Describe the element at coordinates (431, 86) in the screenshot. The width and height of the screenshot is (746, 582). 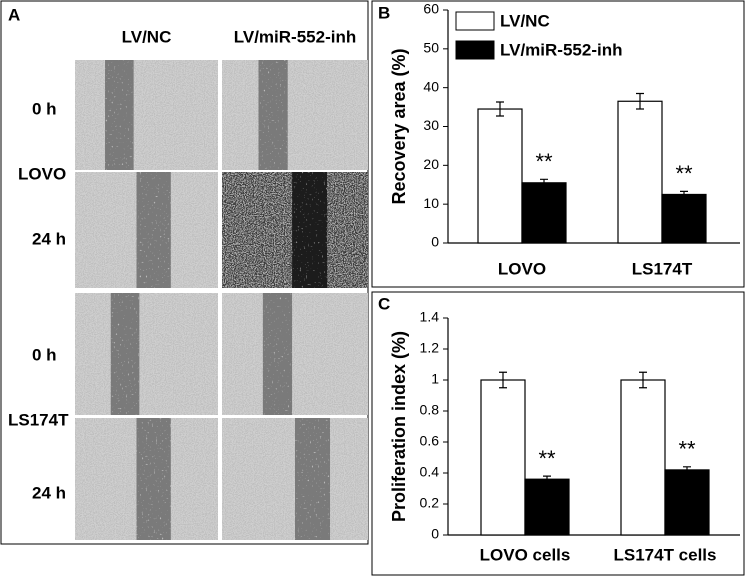
I see `y-tick-label: 40` at that location.